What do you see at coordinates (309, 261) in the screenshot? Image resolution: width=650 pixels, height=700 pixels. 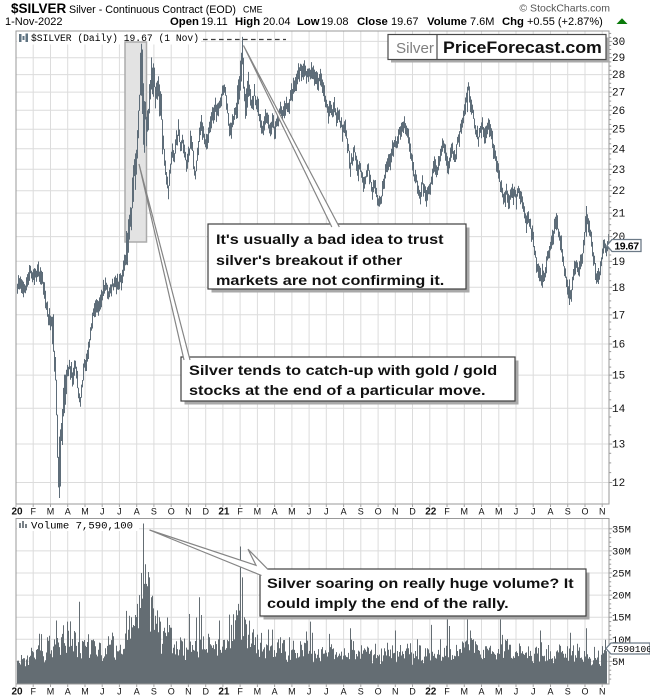 I see `svg-text: silver's breakout if other` at bounding box center [309, 261].